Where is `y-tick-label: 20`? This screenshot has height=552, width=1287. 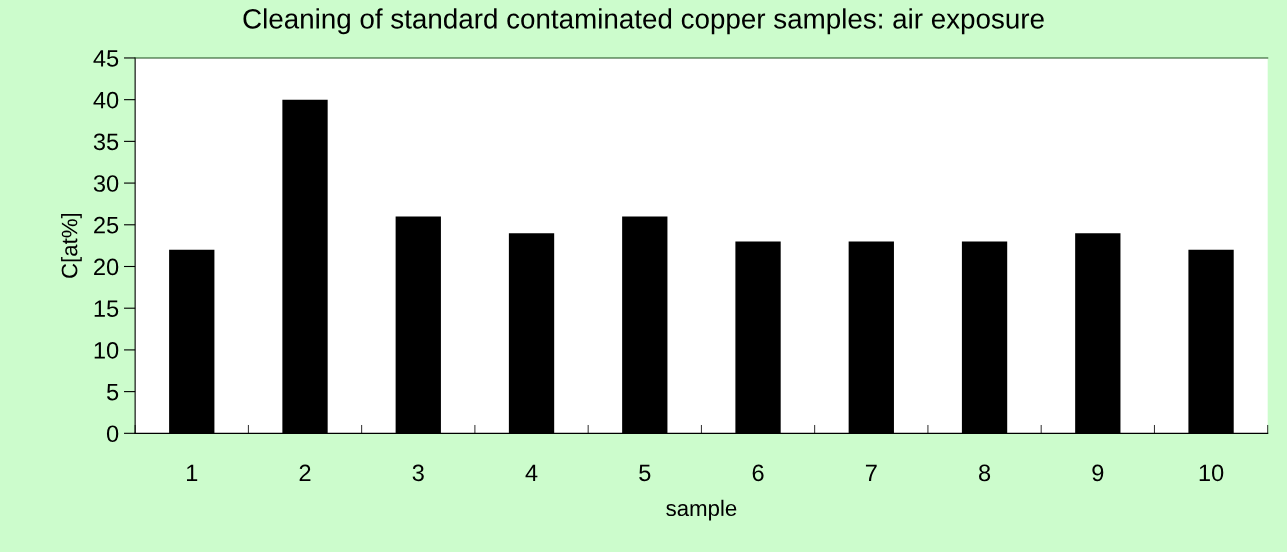
y-tick-label: 20 is located at coordinates (106, 267).